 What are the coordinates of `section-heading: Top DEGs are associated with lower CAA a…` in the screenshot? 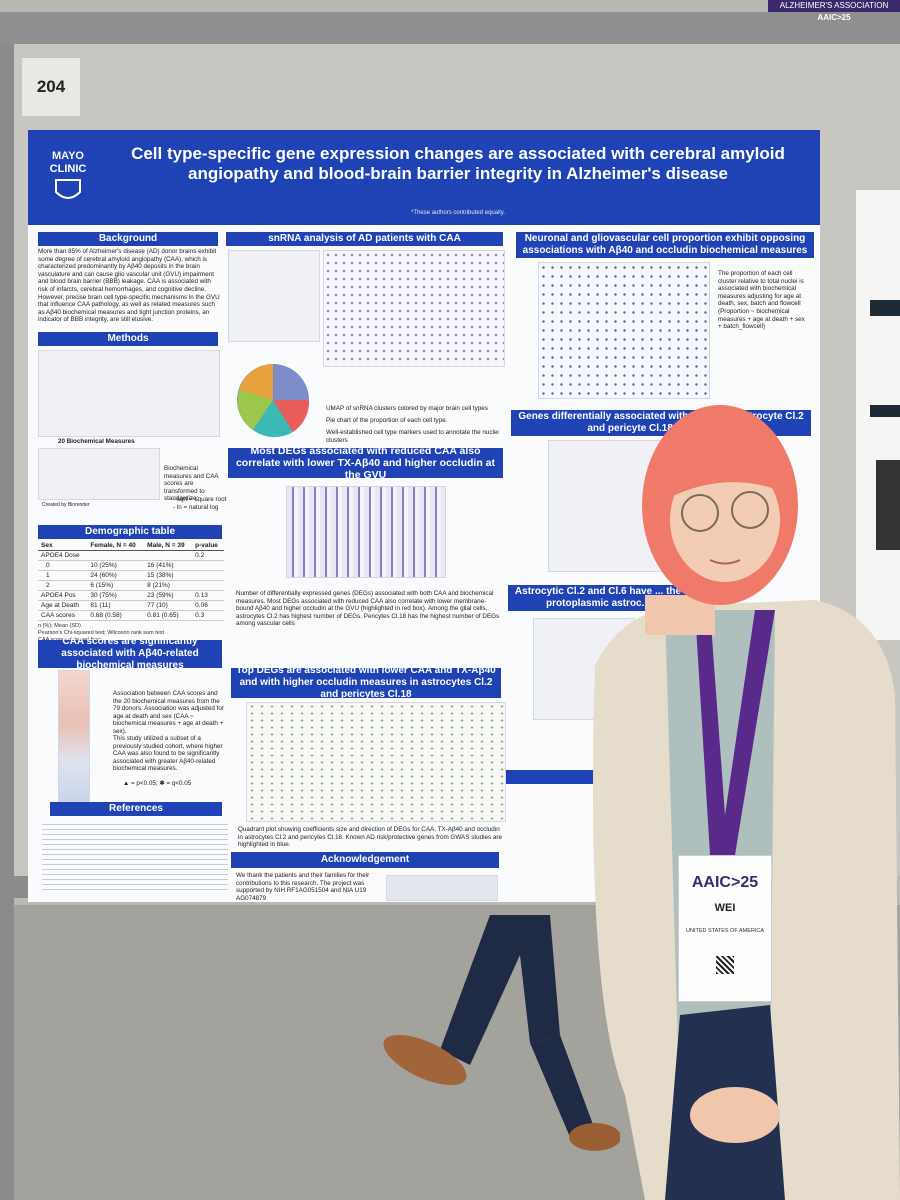 It's located at (366, 682).